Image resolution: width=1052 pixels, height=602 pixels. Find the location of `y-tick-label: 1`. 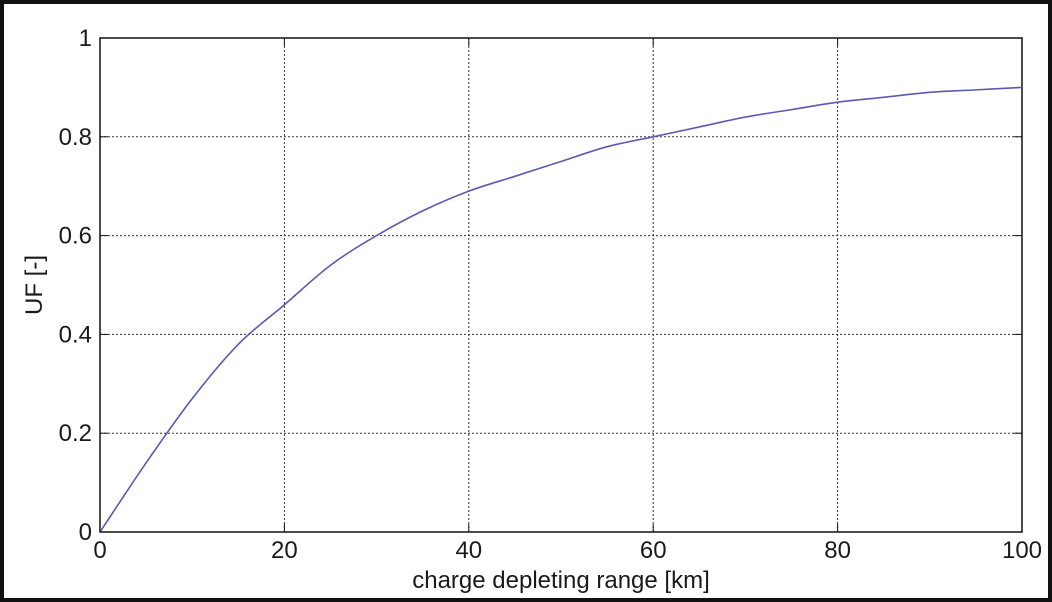

y-tick-label: 1 is located at coordinates (85, 38).